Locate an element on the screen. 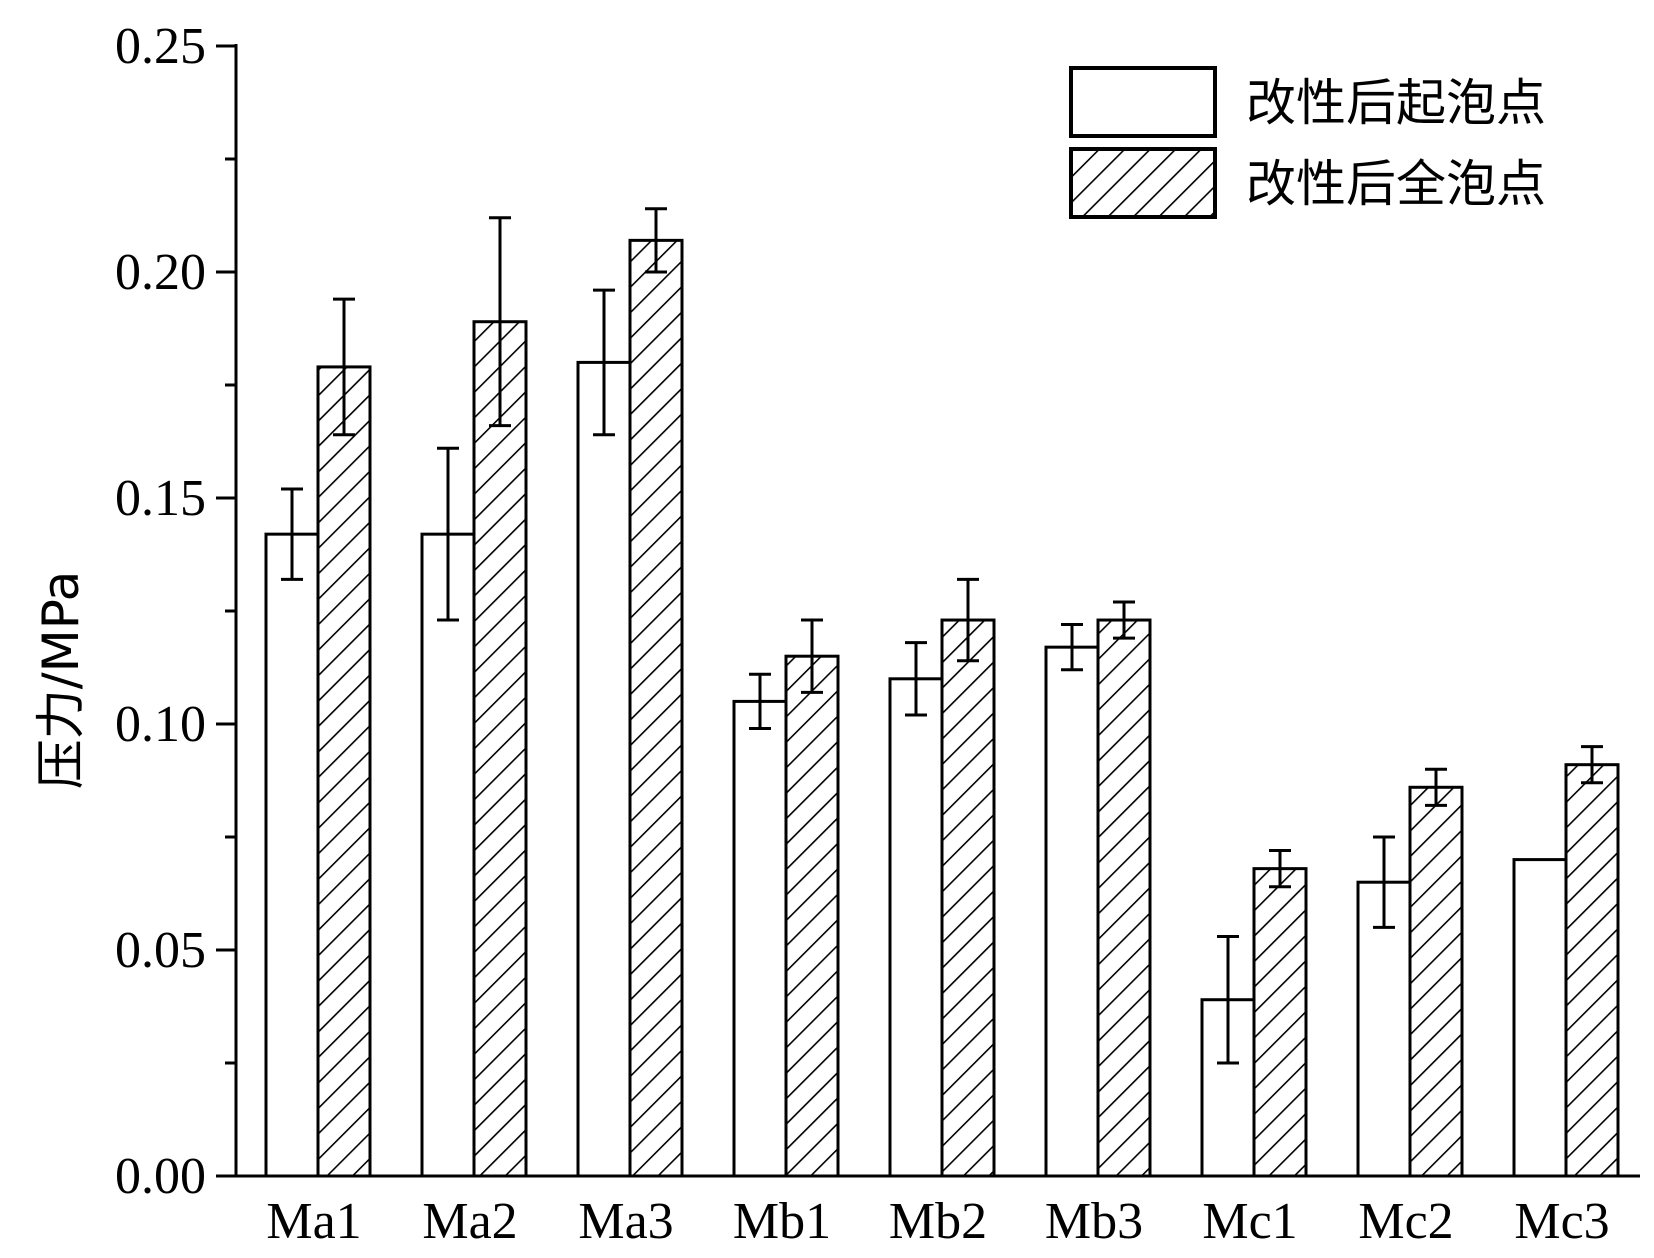  bar-Mc2-full is located at coordinates (1436, 981).